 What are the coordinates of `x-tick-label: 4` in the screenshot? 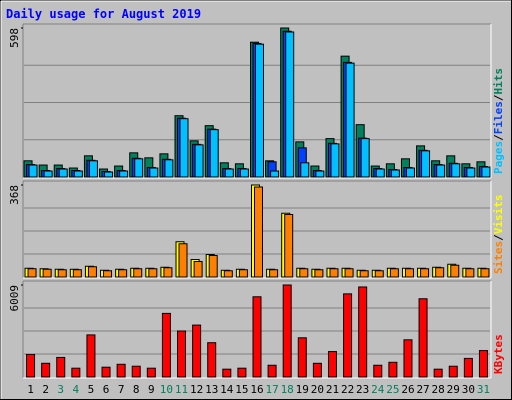 It's located at (76, 389).